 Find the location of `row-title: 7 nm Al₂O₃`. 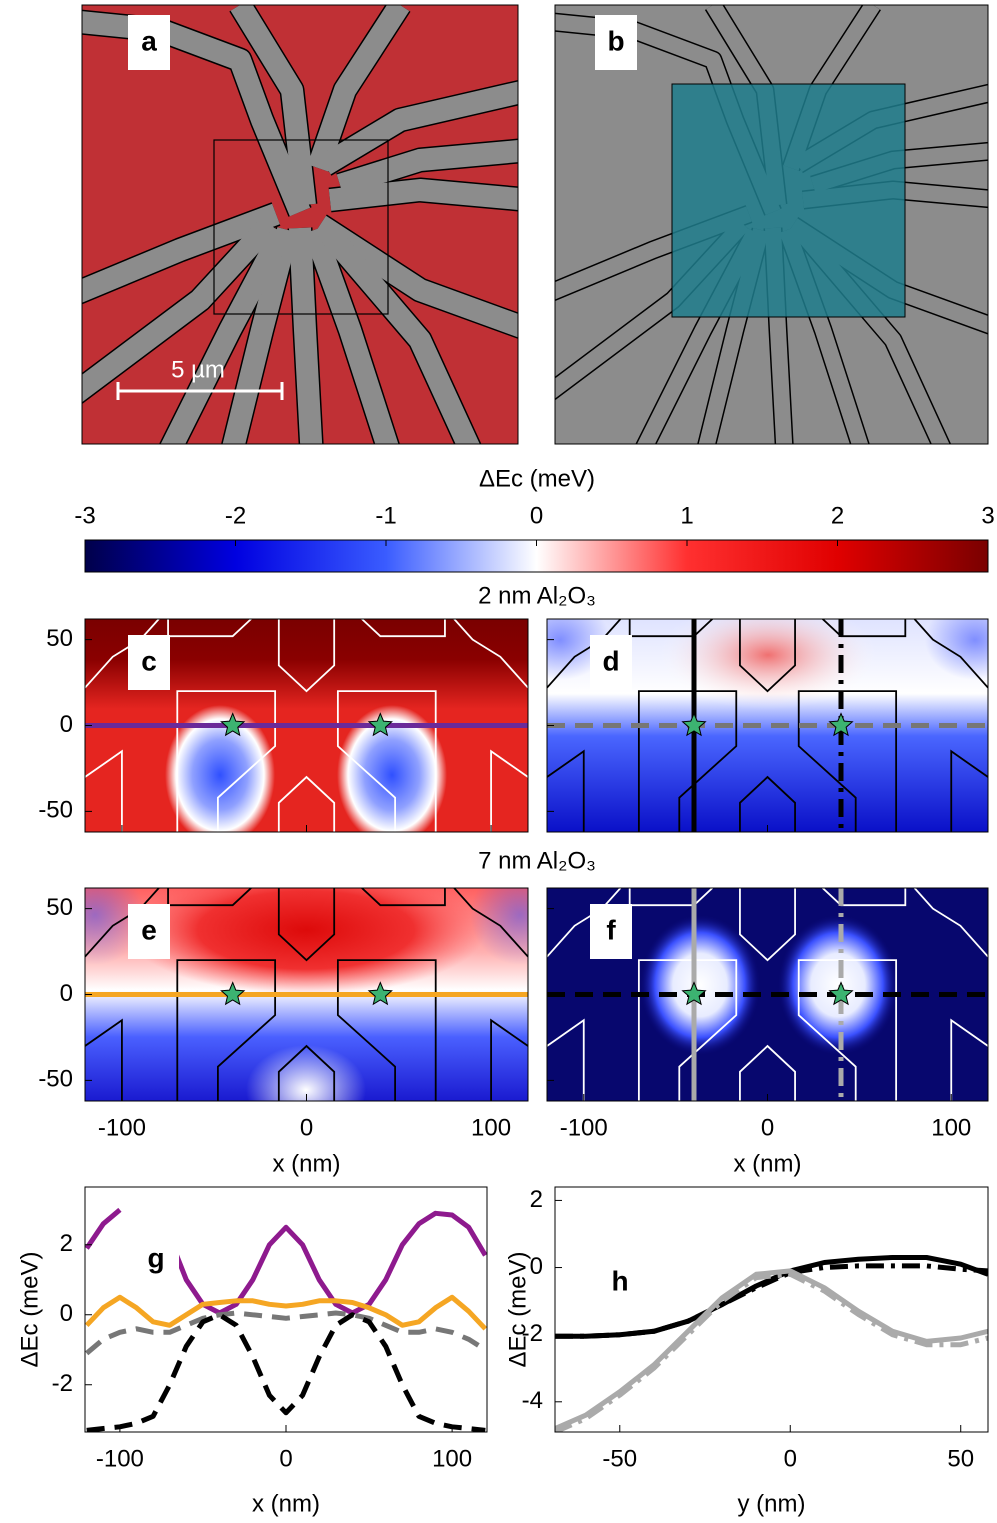

row-title: 7 nm Al₂O₃ is located at coordinates (537, 860).